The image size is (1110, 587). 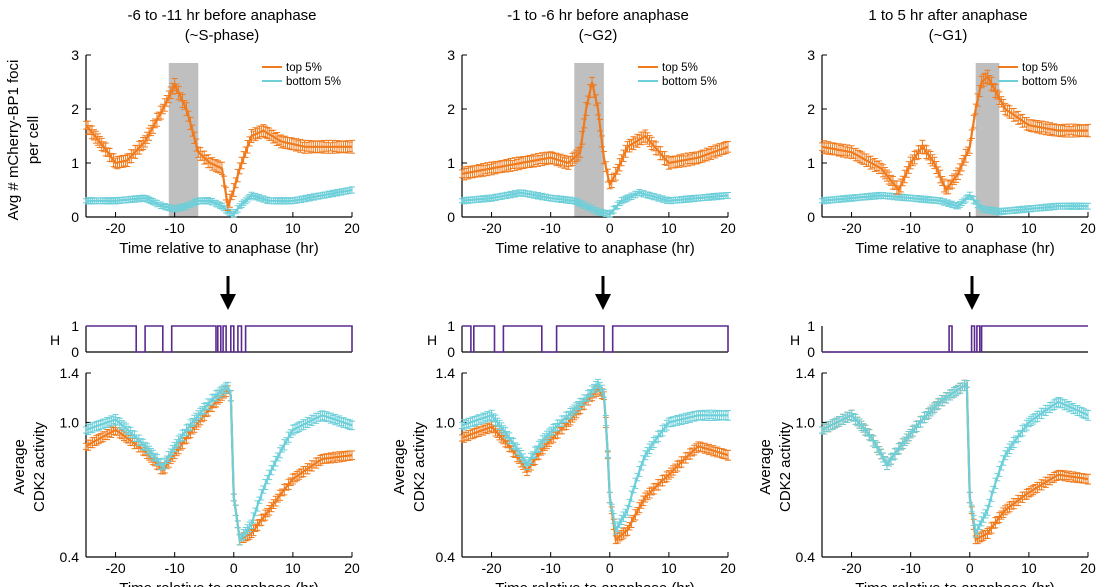 What do you see at coordinates (39, 466) in the screenshot?
I see `cdk2-ylabel-line2: CDK2 activity` at bounding box center [39, 466].